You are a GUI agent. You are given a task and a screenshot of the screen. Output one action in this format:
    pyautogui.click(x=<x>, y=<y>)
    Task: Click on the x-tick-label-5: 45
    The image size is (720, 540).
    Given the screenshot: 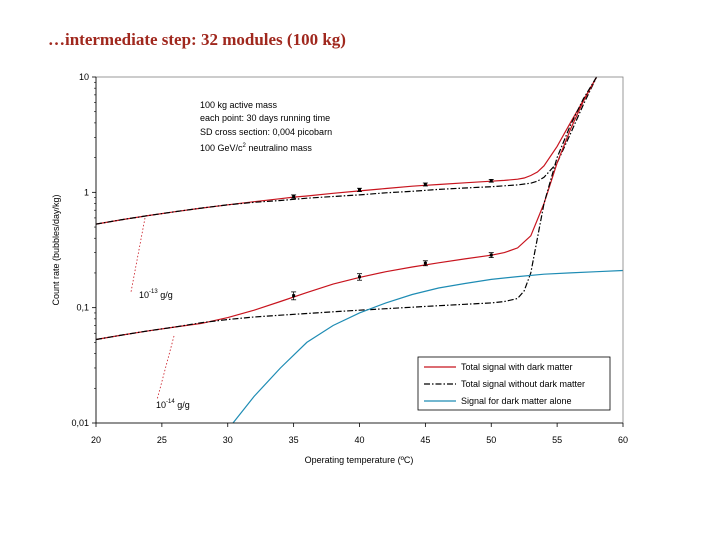 What is the action you would take?
    pyautogui.click(x=425, y=440)
    